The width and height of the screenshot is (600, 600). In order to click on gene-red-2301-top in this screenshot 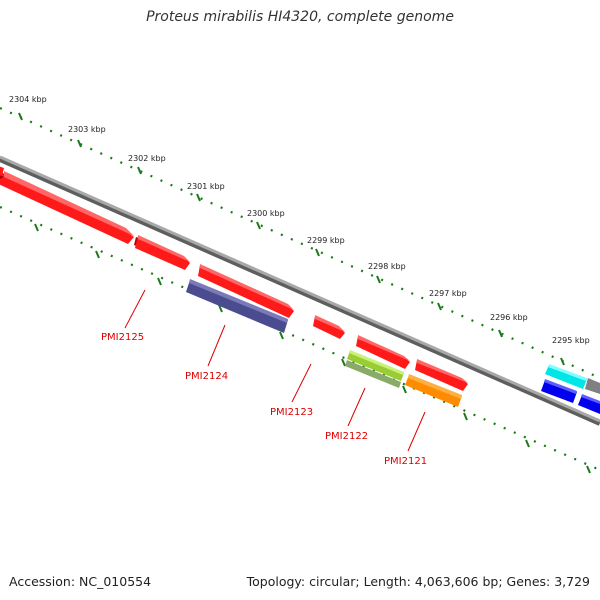, I will do `click(247, 287)`.